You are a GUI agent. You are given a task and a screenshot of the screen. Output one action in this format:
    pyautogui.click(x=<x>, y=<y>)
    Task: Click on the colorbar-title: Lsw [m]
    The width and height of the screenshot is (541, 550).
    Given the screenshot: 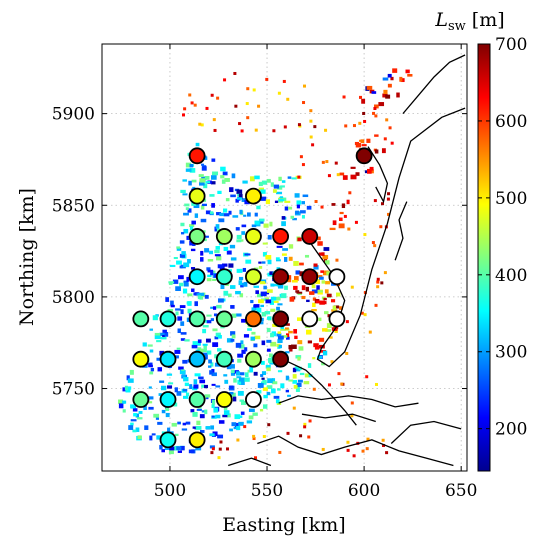 What is the action you would take?
    pyautogui.click(x=469, y=21)
    